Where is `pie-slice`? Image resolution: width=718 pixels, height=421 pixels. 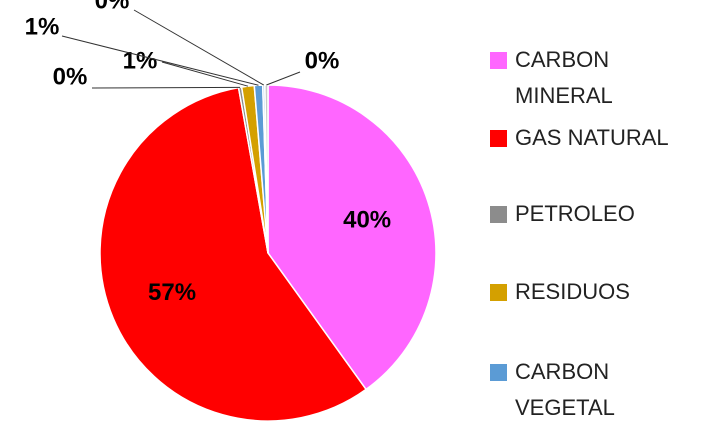
pie-slice is located at coordinates (266, 169).